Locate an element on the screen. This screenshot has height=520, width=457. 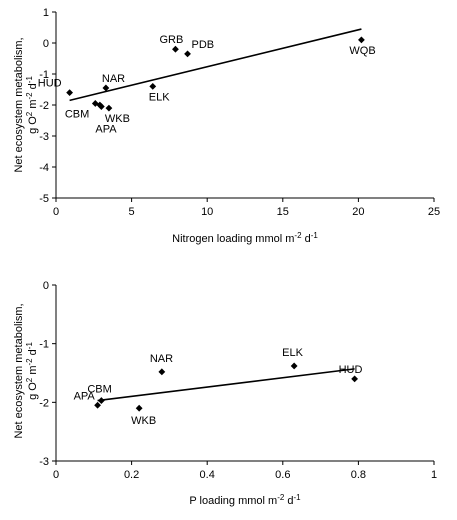
x-tick-label: 10 is located at coordinates (207, 212).